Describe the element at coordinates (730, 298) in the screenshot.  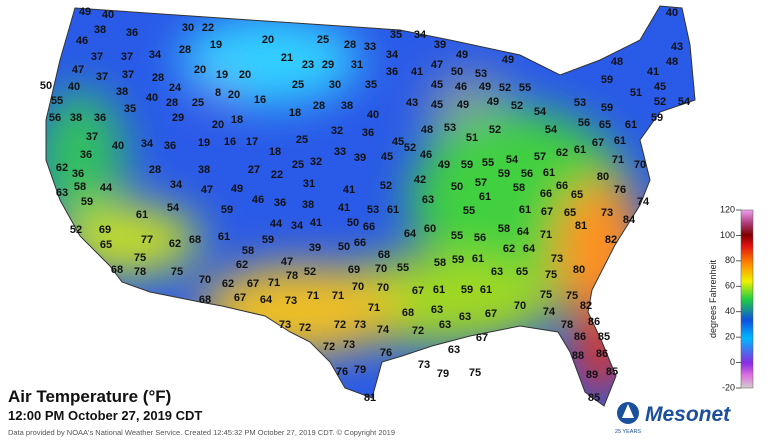
I see `colorbar-ticks: -20 0 20 40 60 80 100 120` at that location.